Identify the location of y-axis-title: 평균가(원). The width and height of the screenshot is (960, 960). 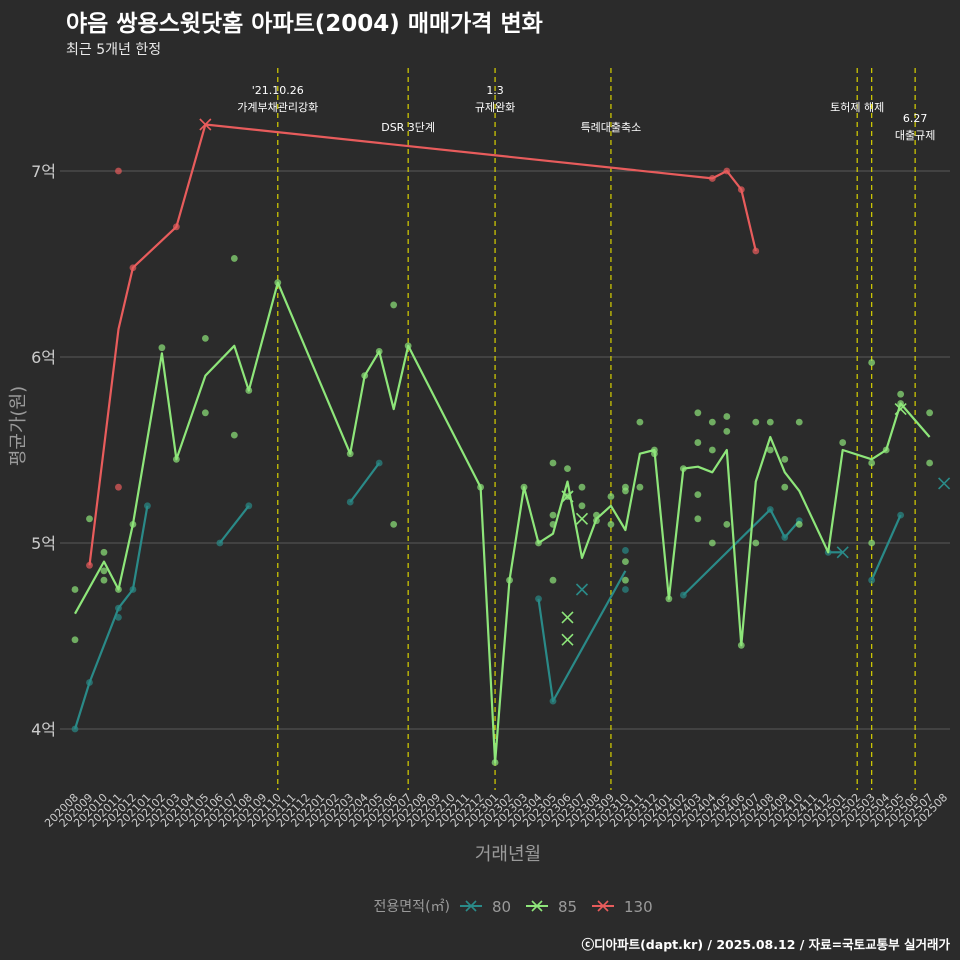
(18, 426).